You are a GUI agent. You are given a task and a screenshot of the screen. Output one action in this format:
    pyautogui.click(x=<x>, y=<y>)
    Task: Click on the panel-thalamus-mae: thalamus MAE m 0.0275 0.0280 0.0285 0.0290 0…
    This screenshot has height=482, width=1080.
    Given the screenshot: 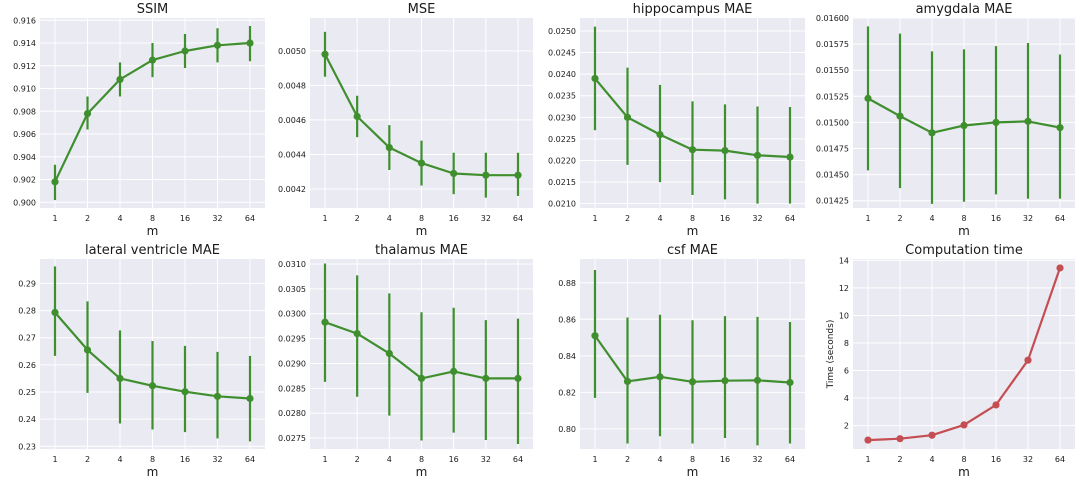 What is the action you would take?
    pyautogui.click(x=405, y=361)
    